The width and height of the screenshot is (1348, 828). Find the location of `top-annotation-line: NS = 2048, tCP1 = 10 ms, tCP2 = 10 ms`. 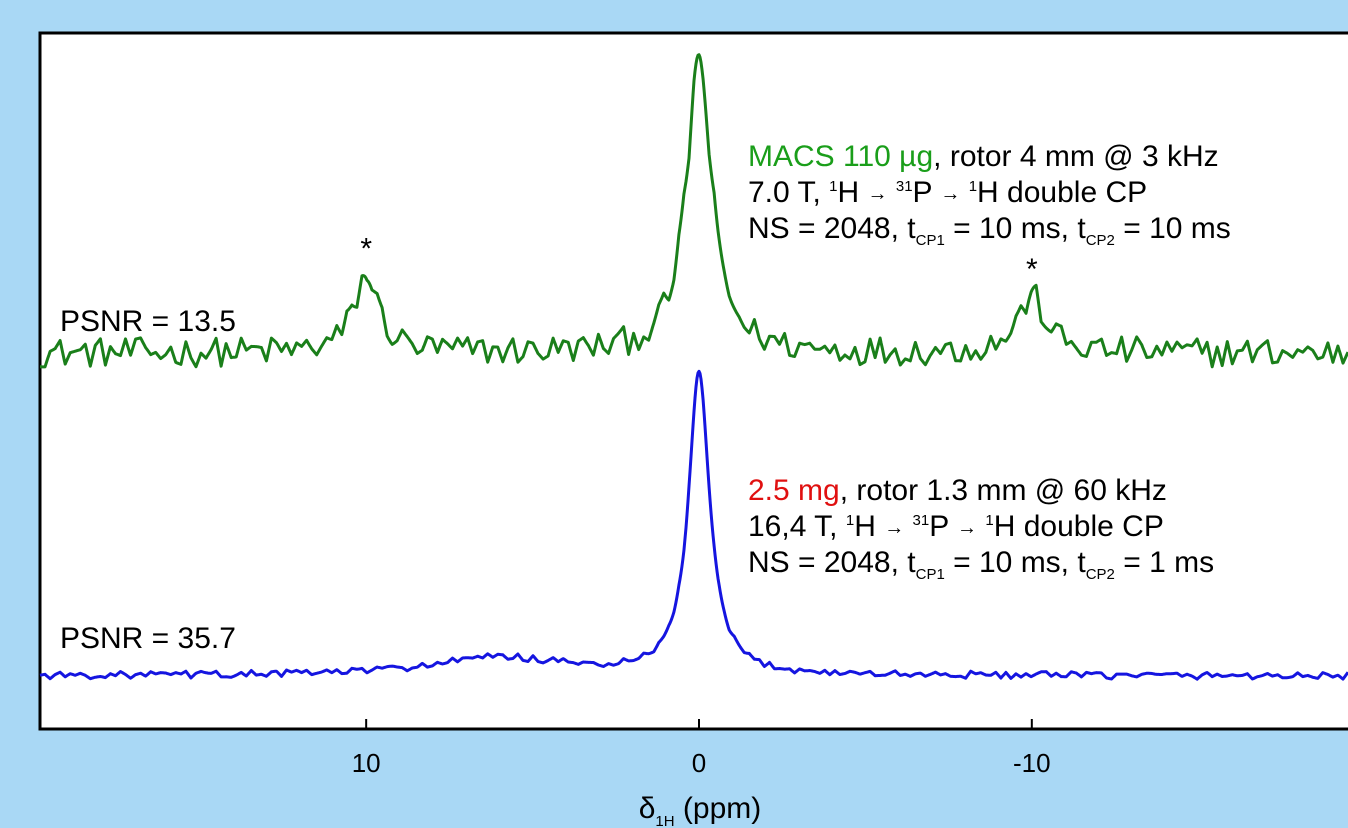

top-annotation-line: NS = 2048, tCP1 = 10 ms, tCP2 = 10 ms is located at coordinates (989, 230).